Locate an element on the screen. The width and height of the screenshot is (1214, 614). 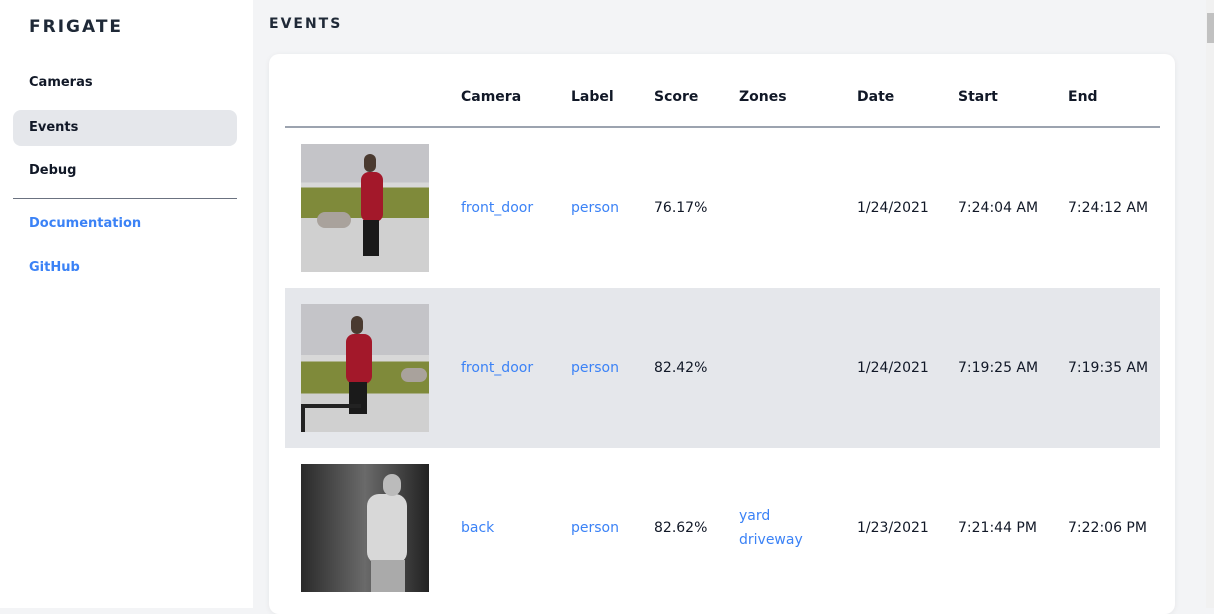
sidebar-divider is located at coordinates (125, 198).